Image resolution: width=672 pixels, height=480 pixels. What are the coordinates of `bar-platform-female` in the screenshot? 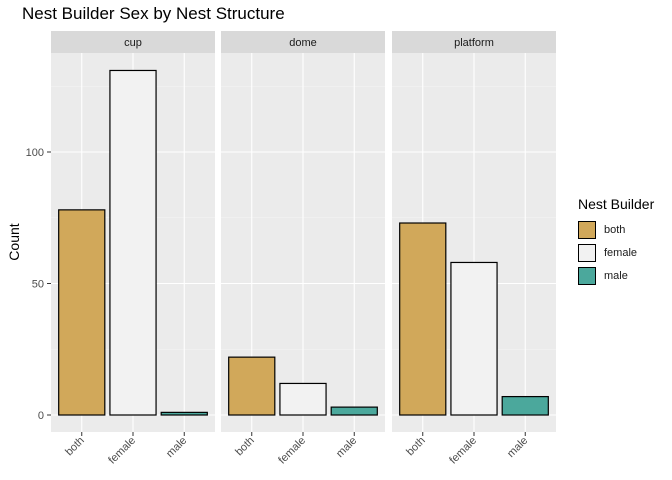 It's located at (474, 338).